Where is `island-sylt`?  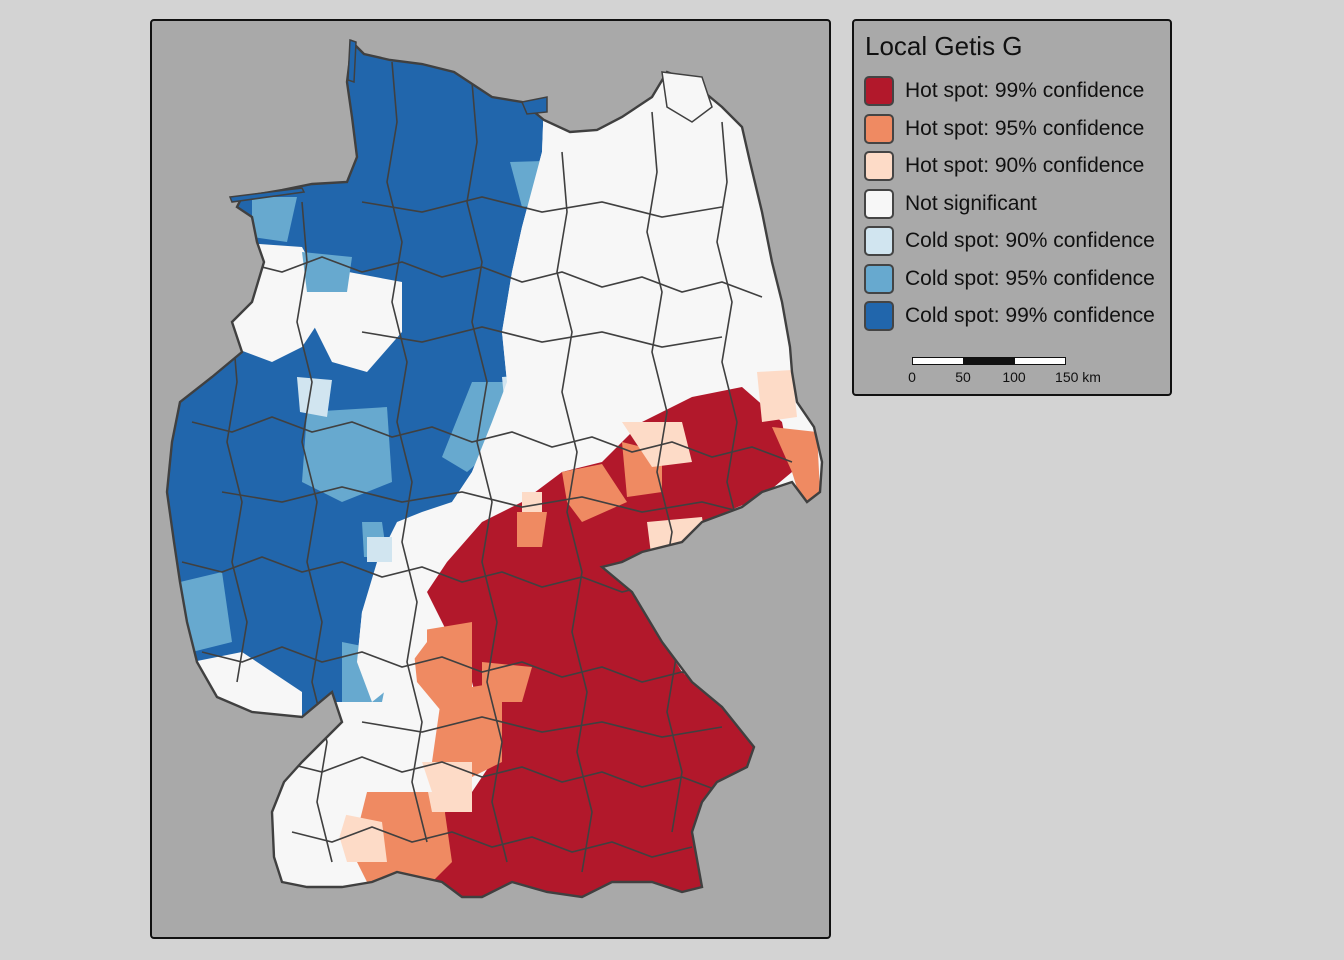 island-sylt is located at coordinates (352, 61).